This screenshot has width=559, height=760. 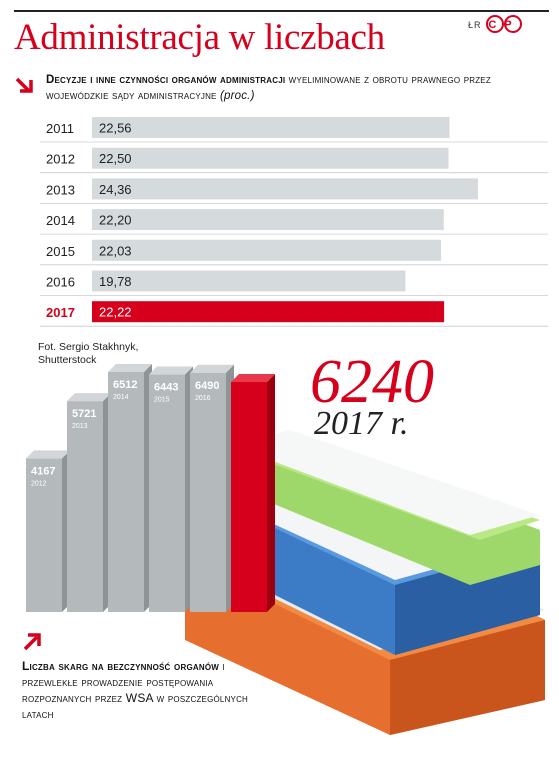 I want to click on column-value: 6512, so click(x=125, y=385).